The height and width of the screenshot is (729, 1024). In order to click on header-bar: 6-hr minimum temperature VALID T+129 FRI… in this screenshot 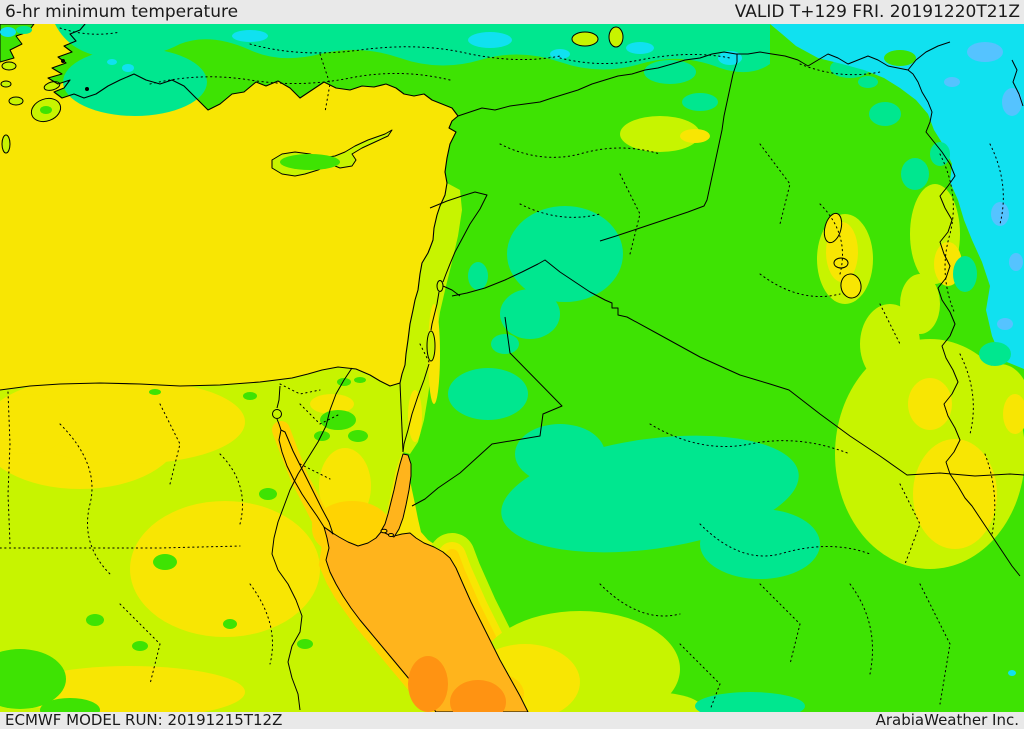, I will do `click(512, 12)`.